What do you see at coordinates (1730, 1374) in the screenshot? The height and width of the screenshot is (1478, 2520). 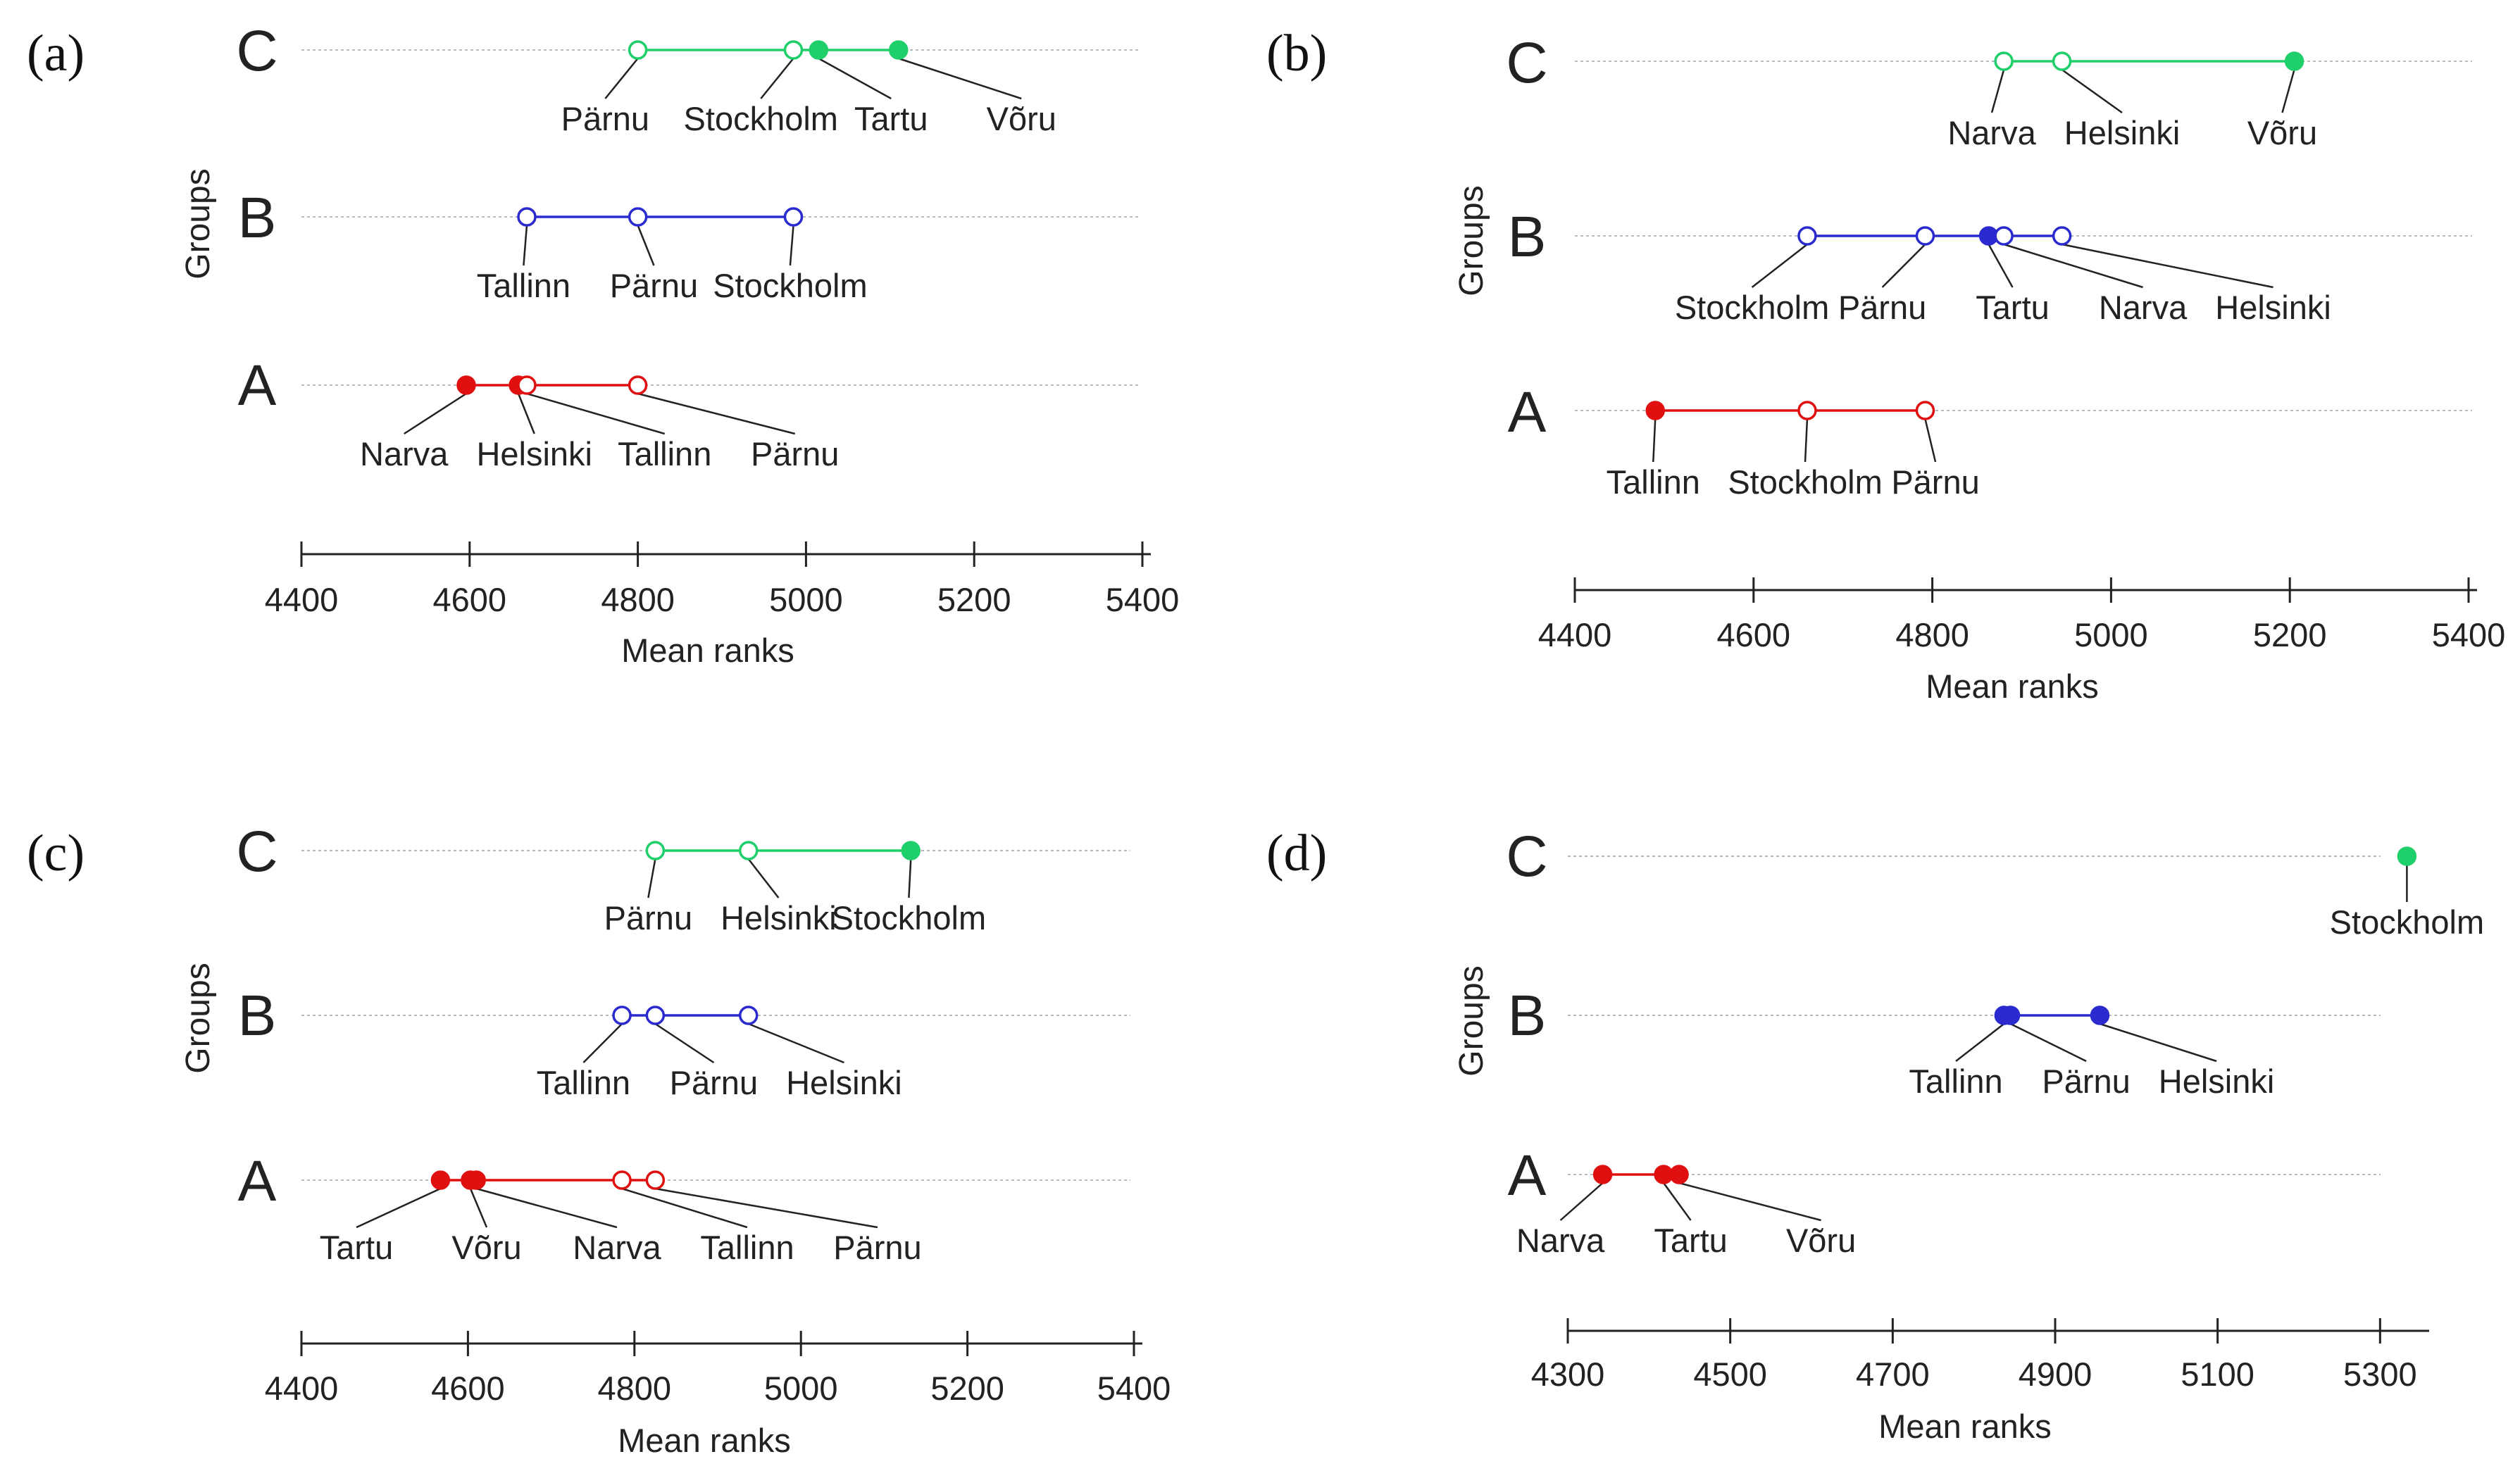 I see `x-tick-label: 4500` at bounding box center [1730, 1374].